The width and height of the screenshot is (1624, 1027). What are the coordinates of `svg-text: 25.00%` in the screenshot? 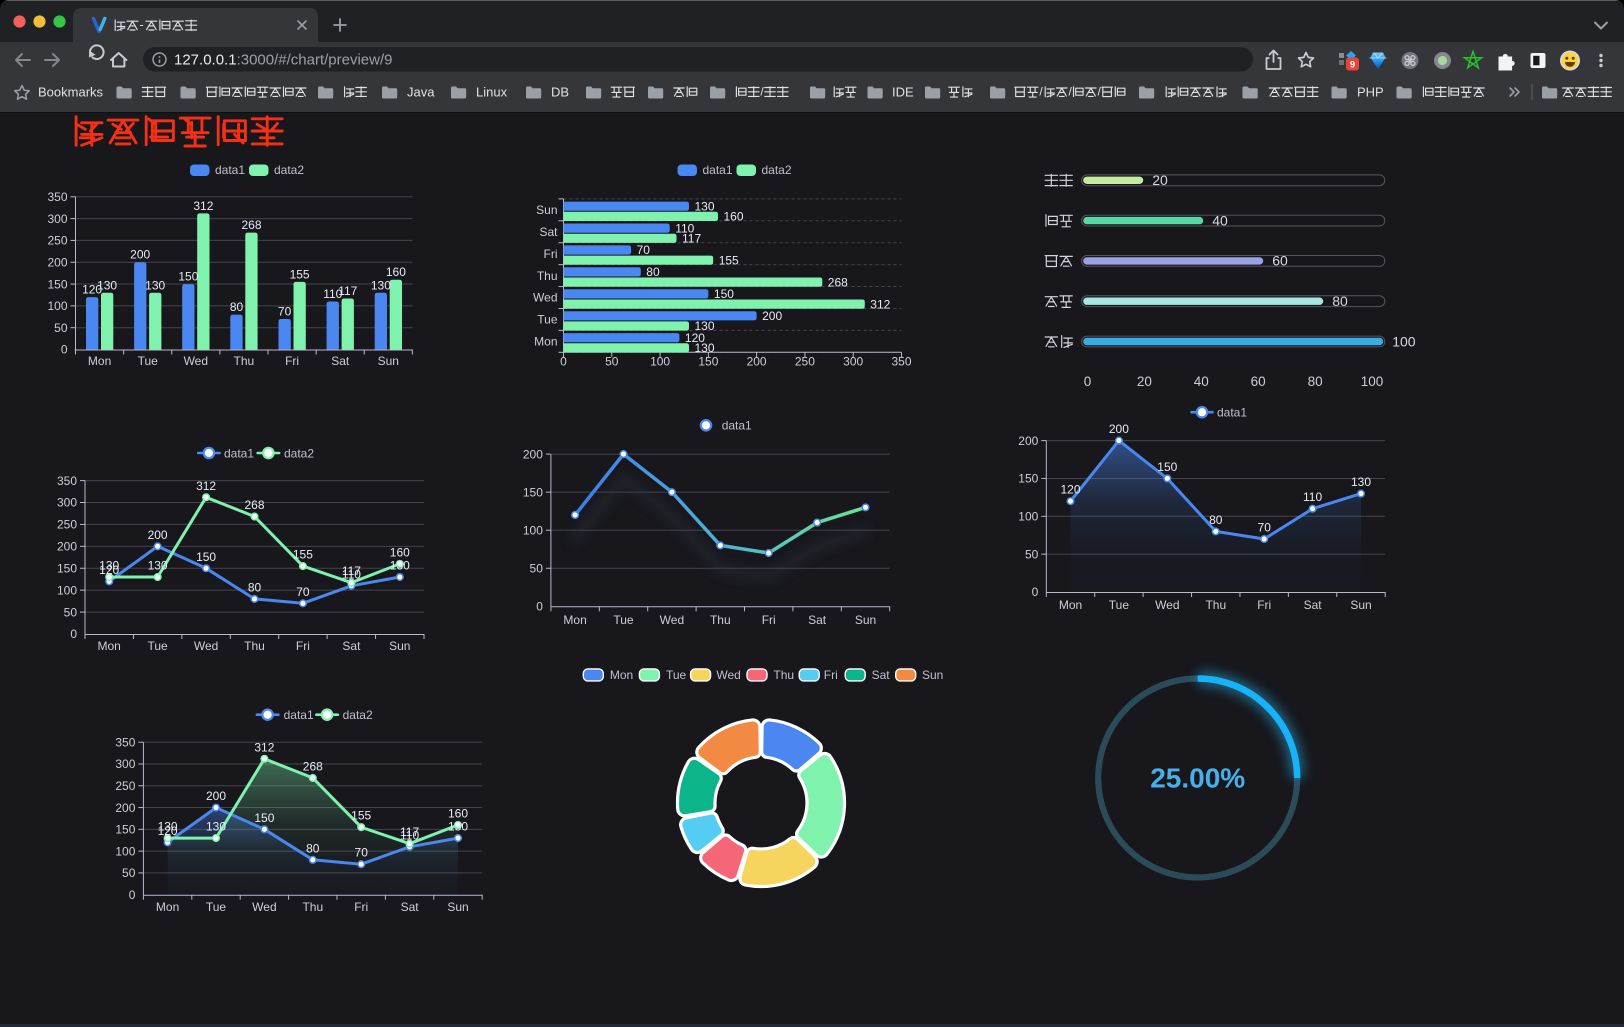 It's located at (1197, 778).